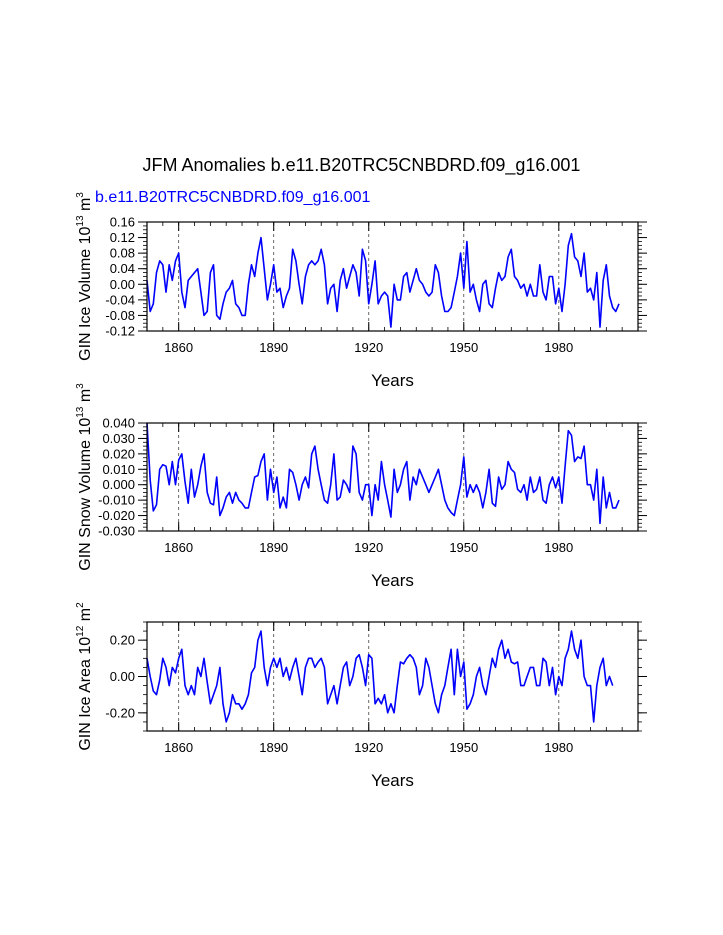 Image resolution: width=723 pixels, height=935 pixels. I want to click on y-tick-label: -0.12, so click(120, 331).